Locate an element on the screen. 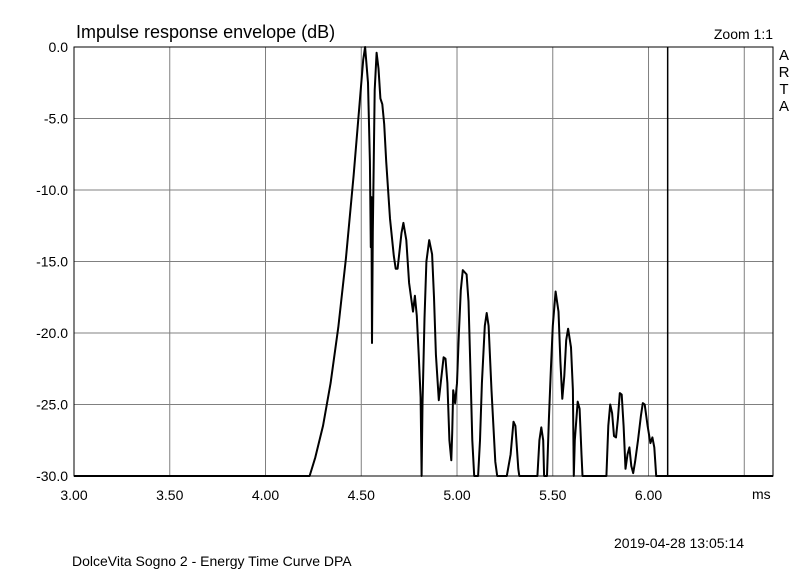 Image resolution: width=800 pixels, height=575 pixels. y-tick-label: -30.0 is located at coordinates (52, 476).